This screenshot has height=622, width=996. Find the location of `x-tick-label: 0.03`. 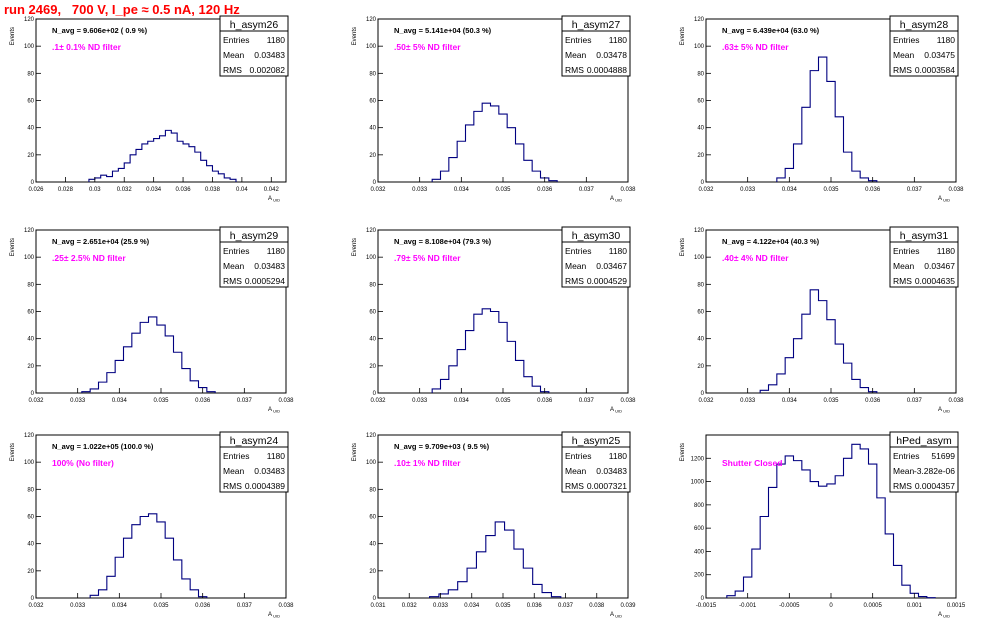

x-tick-label: 0.03 is located at coordinates (95, 190).